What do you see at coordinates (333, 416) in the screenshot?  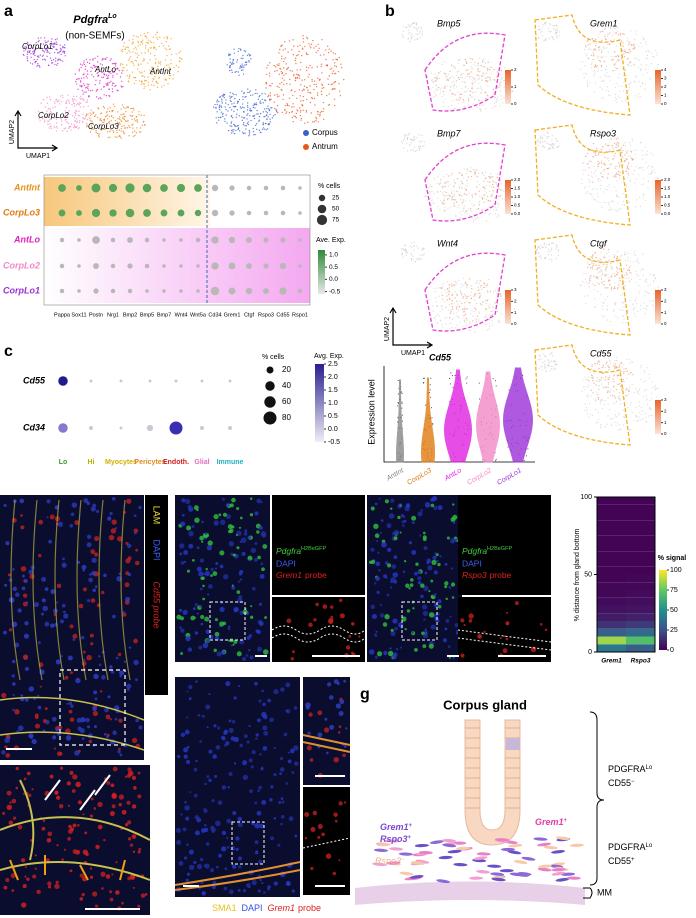 I see `legend-label: 0.5` at bounding box center [333, 416].